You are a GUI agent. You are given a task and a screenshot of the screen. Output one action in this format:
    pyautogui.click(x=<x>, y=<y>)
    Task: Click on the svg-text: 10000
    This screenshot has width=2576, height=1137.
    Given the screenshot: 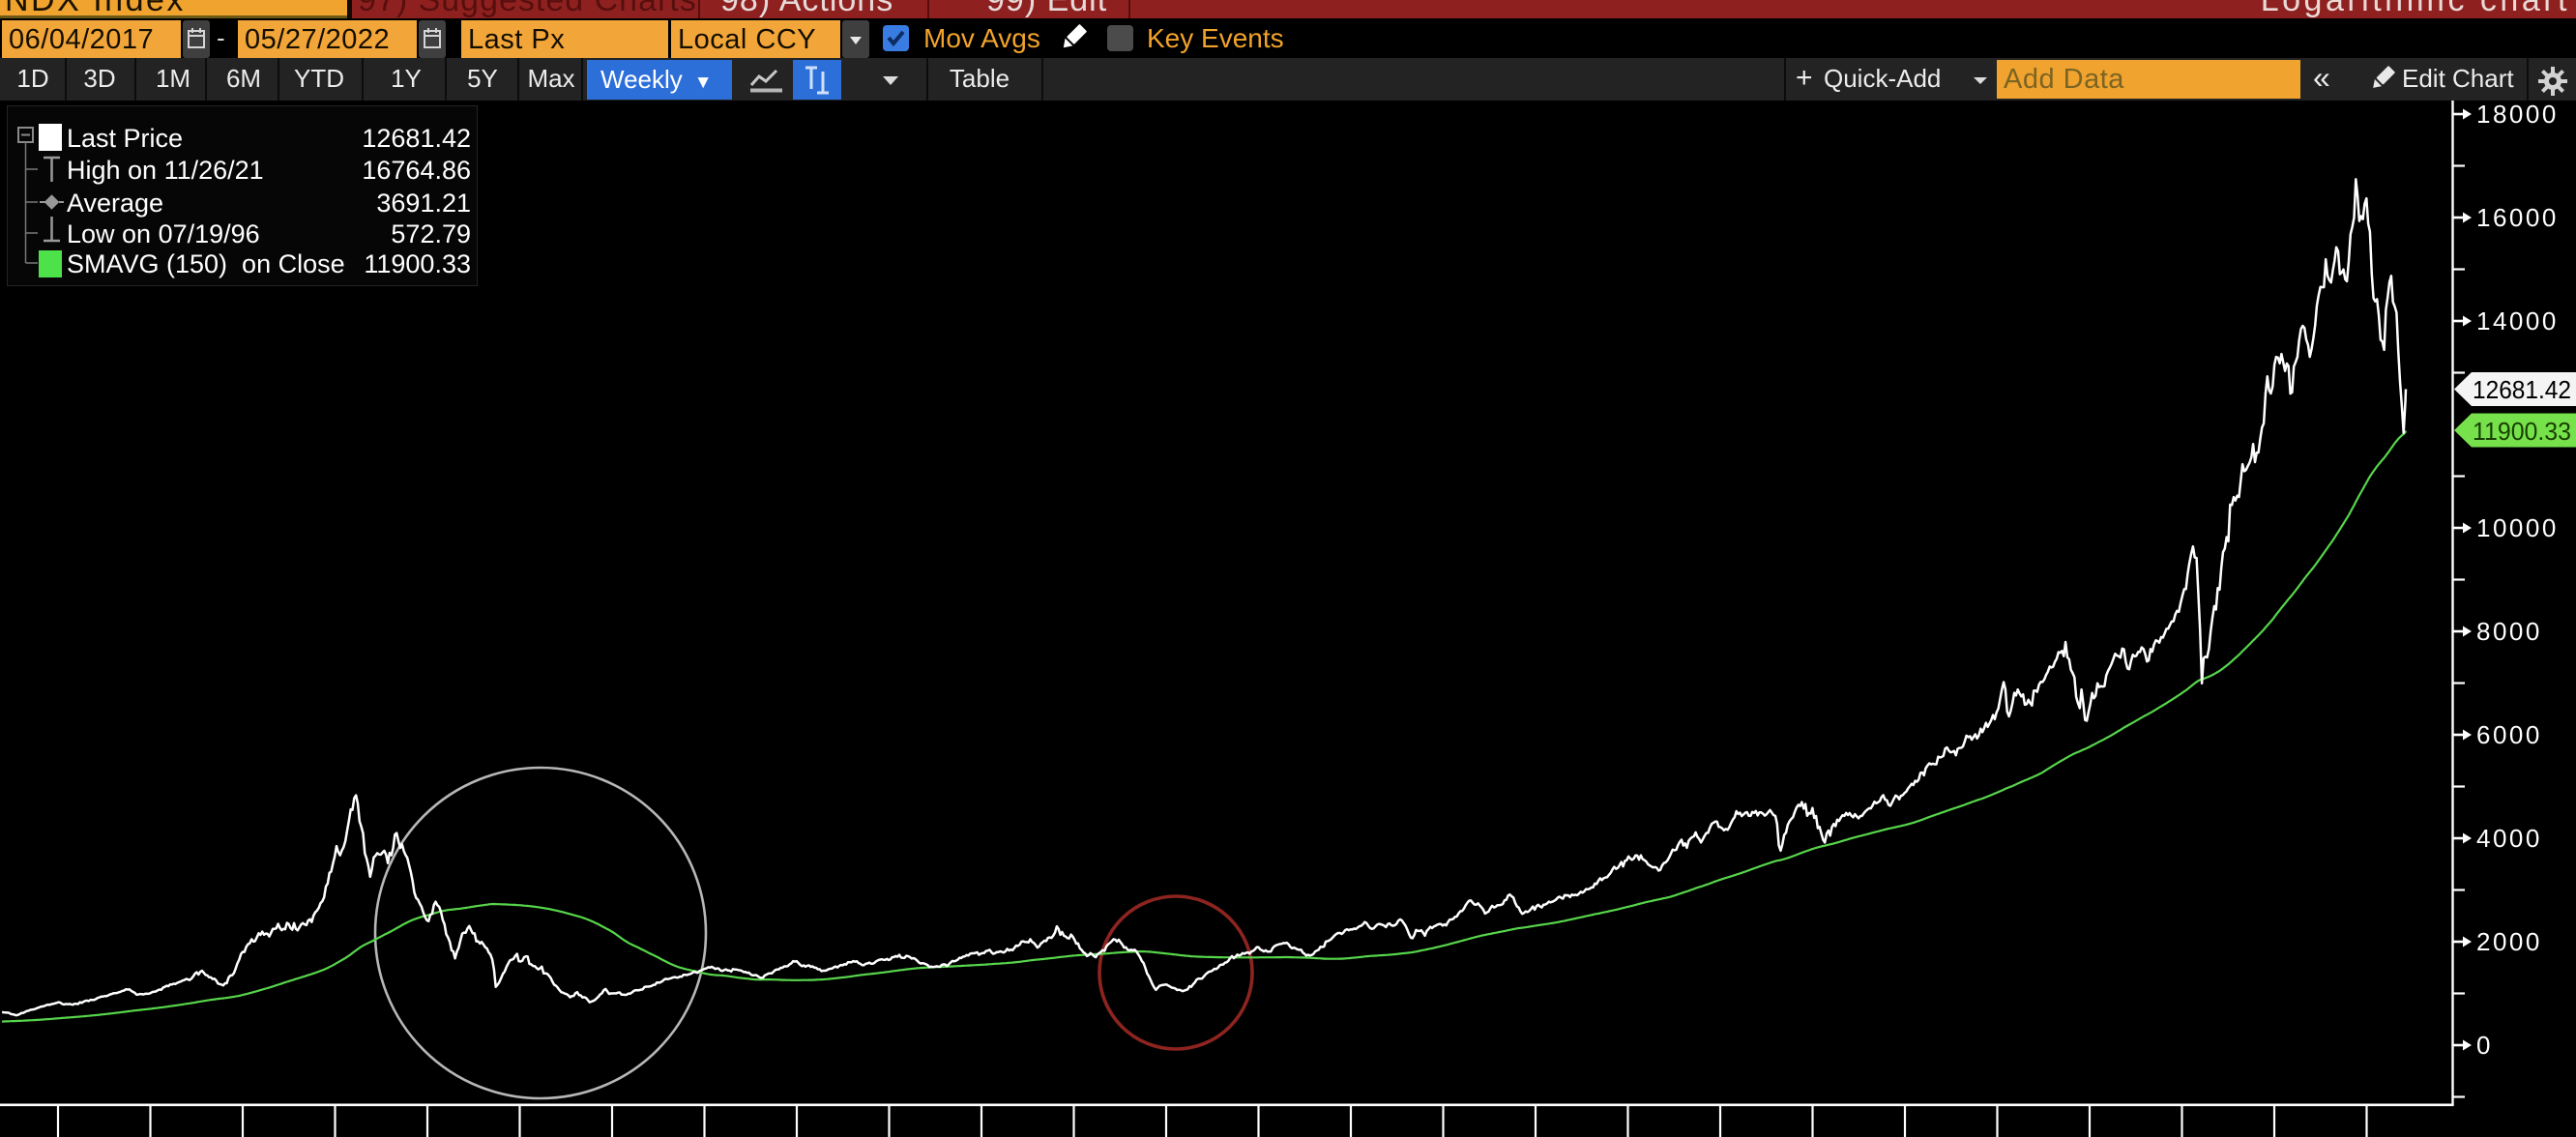 What is the action you would take?
    pyautogui.click(x=2517, y=527)
    